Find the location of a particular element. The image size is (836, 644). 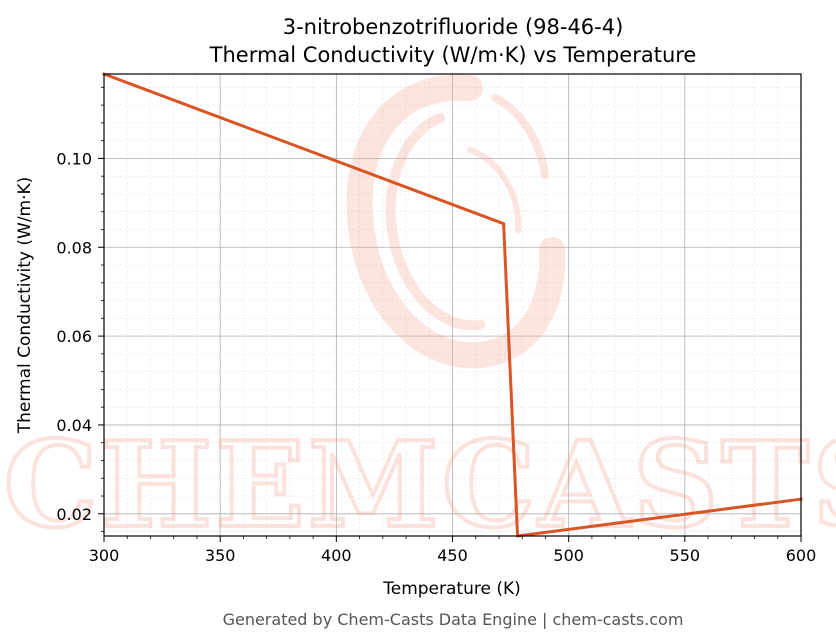

y-tick-label: 0.08 is located at coordinates (74, 247).